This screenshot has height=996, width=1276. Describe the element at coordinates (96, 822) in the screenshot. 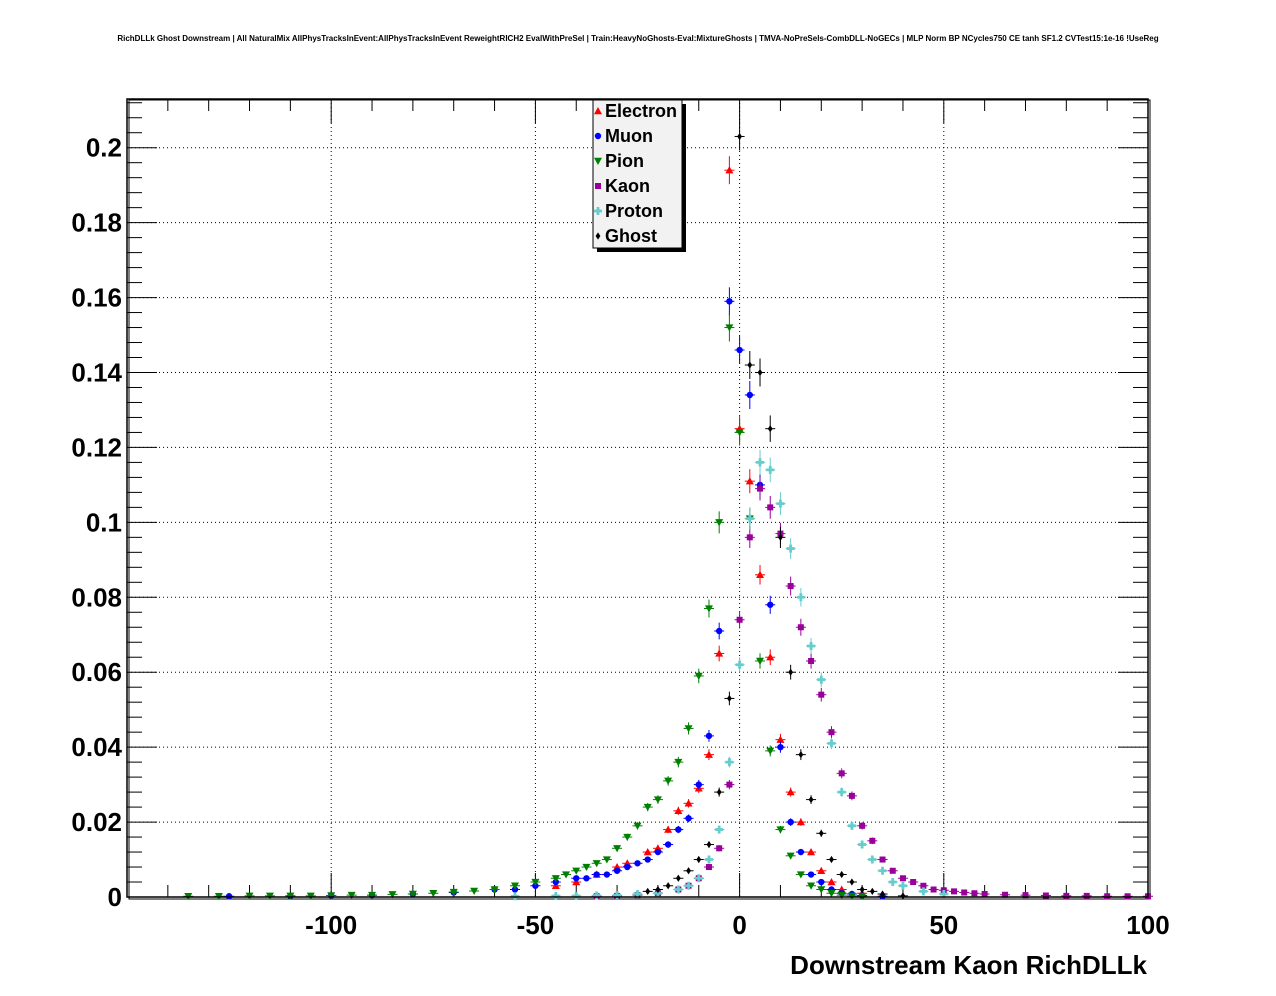

I see `y-tick-label: 0.02` at that location.